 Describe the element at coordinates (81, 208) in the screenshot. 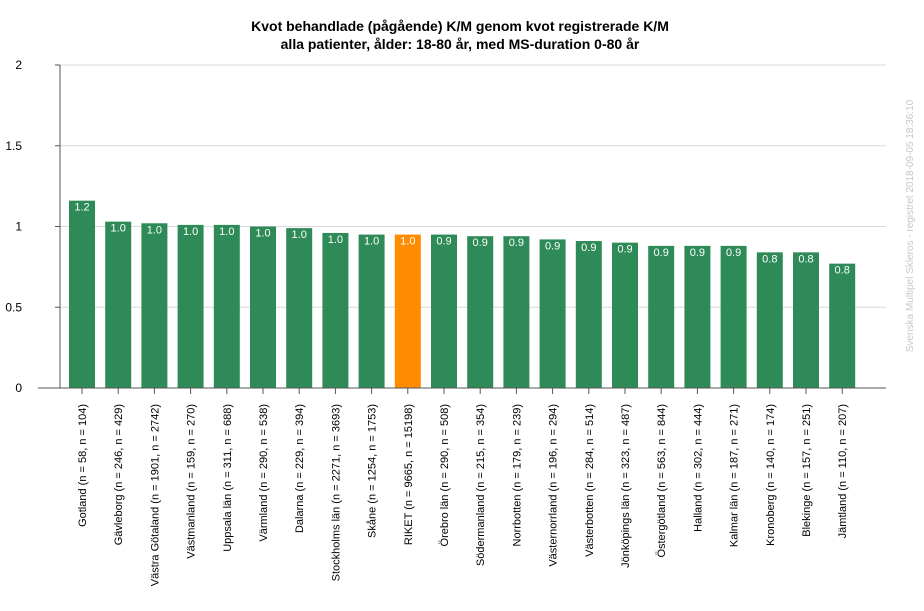

I see `data-label: 1.2` at that location.